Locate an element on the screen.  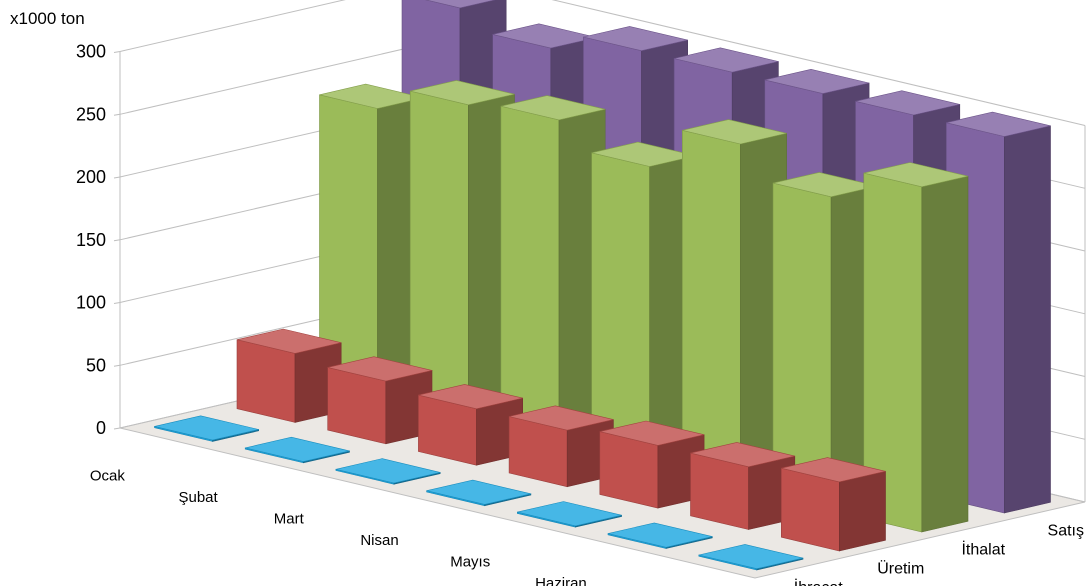
category-label: Şubat is located at coordinates (198, 497).